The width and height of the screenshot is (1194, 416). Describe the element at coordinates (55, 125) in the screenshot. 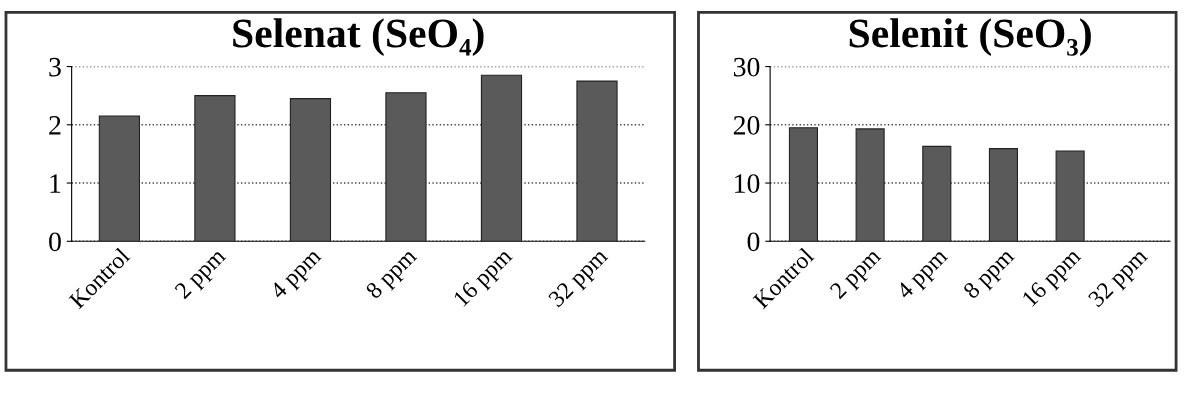

I see `y-tick-label: 2` at that location.